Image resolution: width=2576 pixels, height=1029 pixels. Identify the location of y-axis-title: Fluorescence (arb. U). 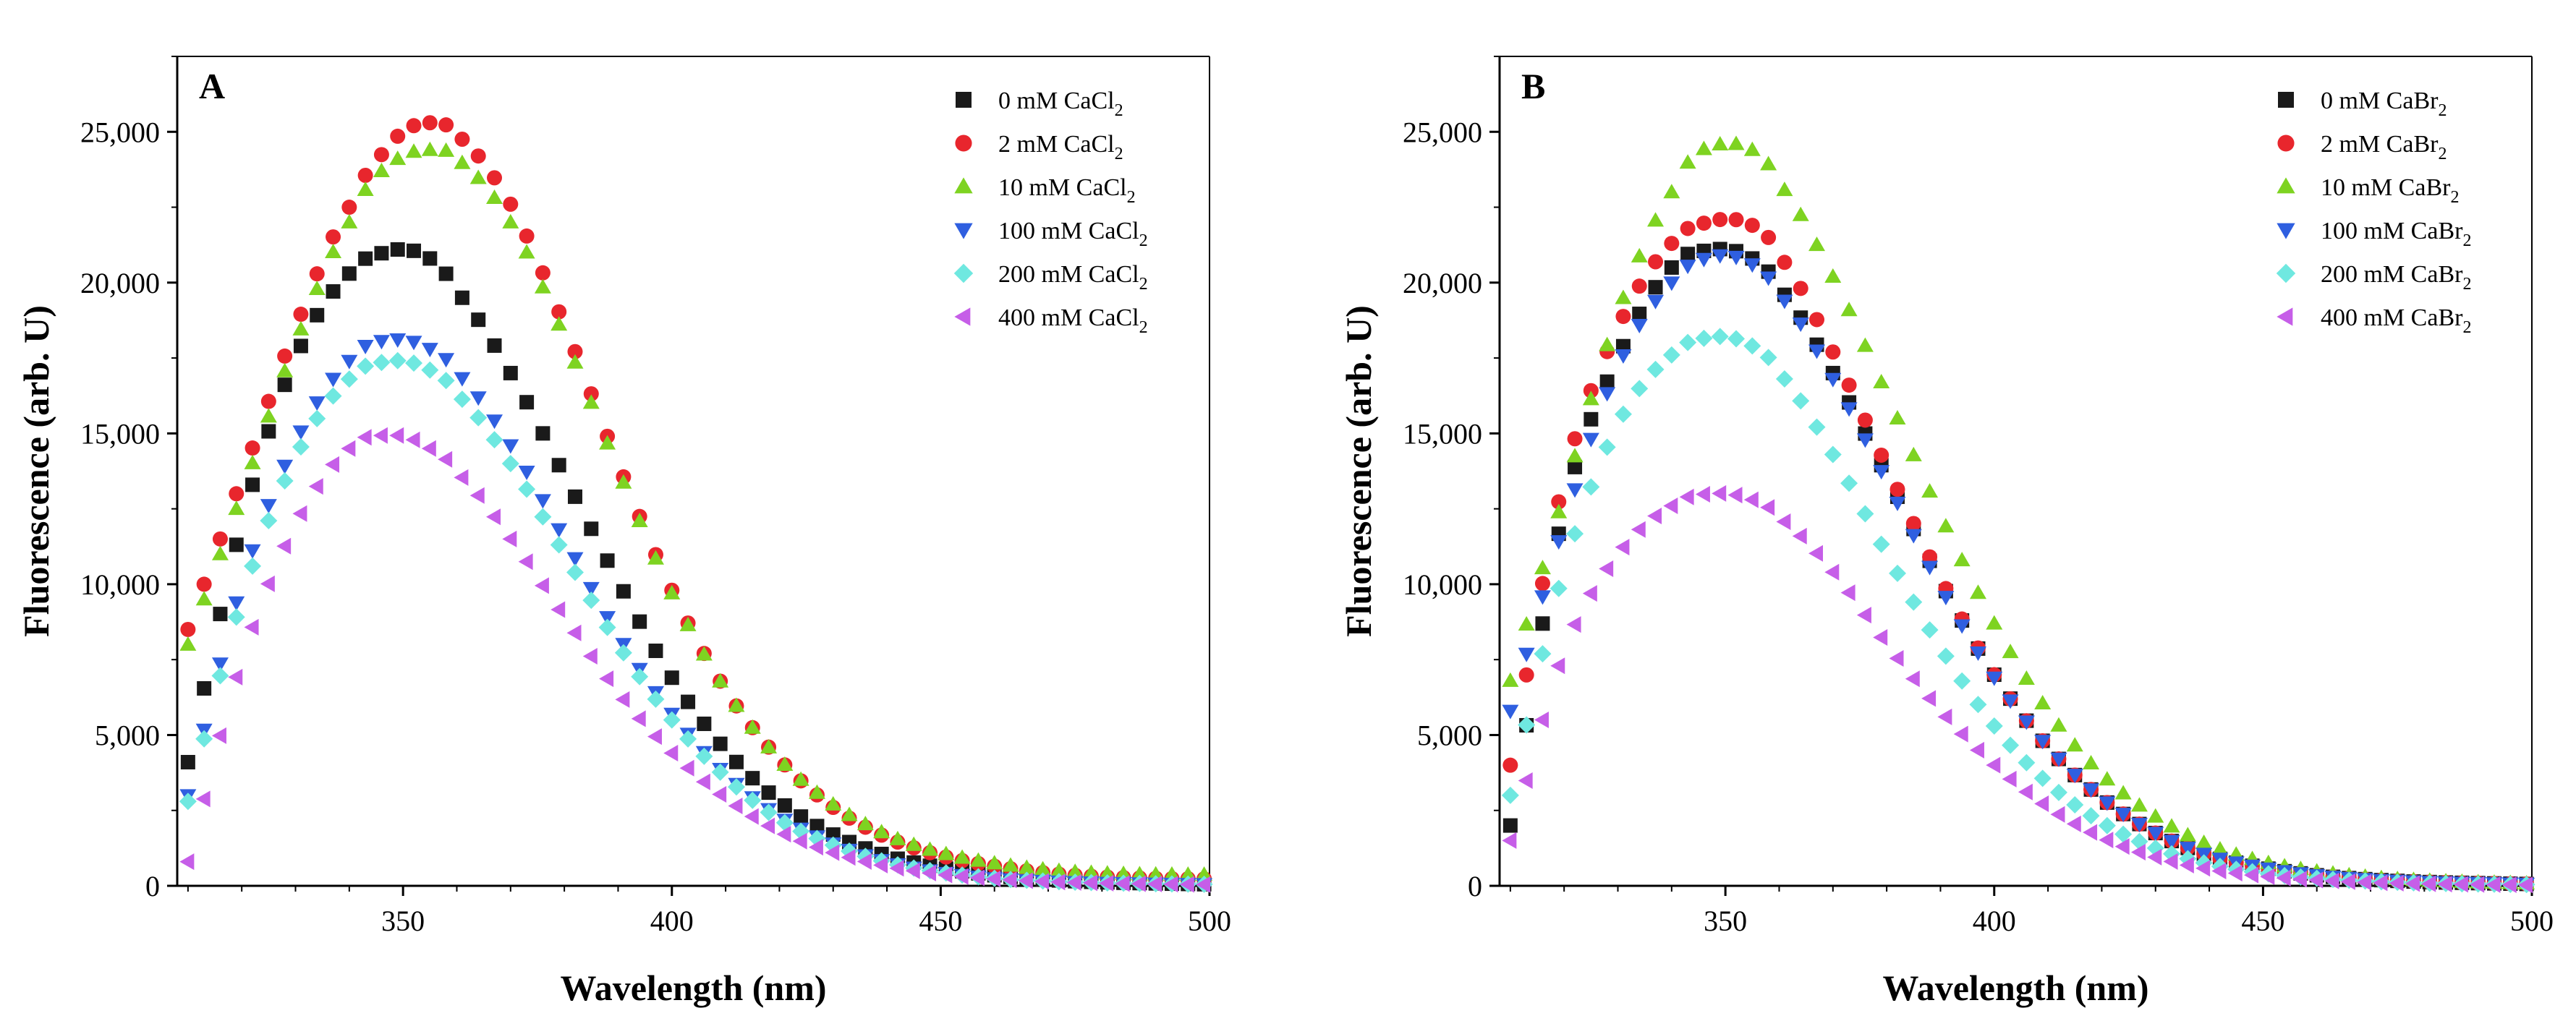
(1358, 471).